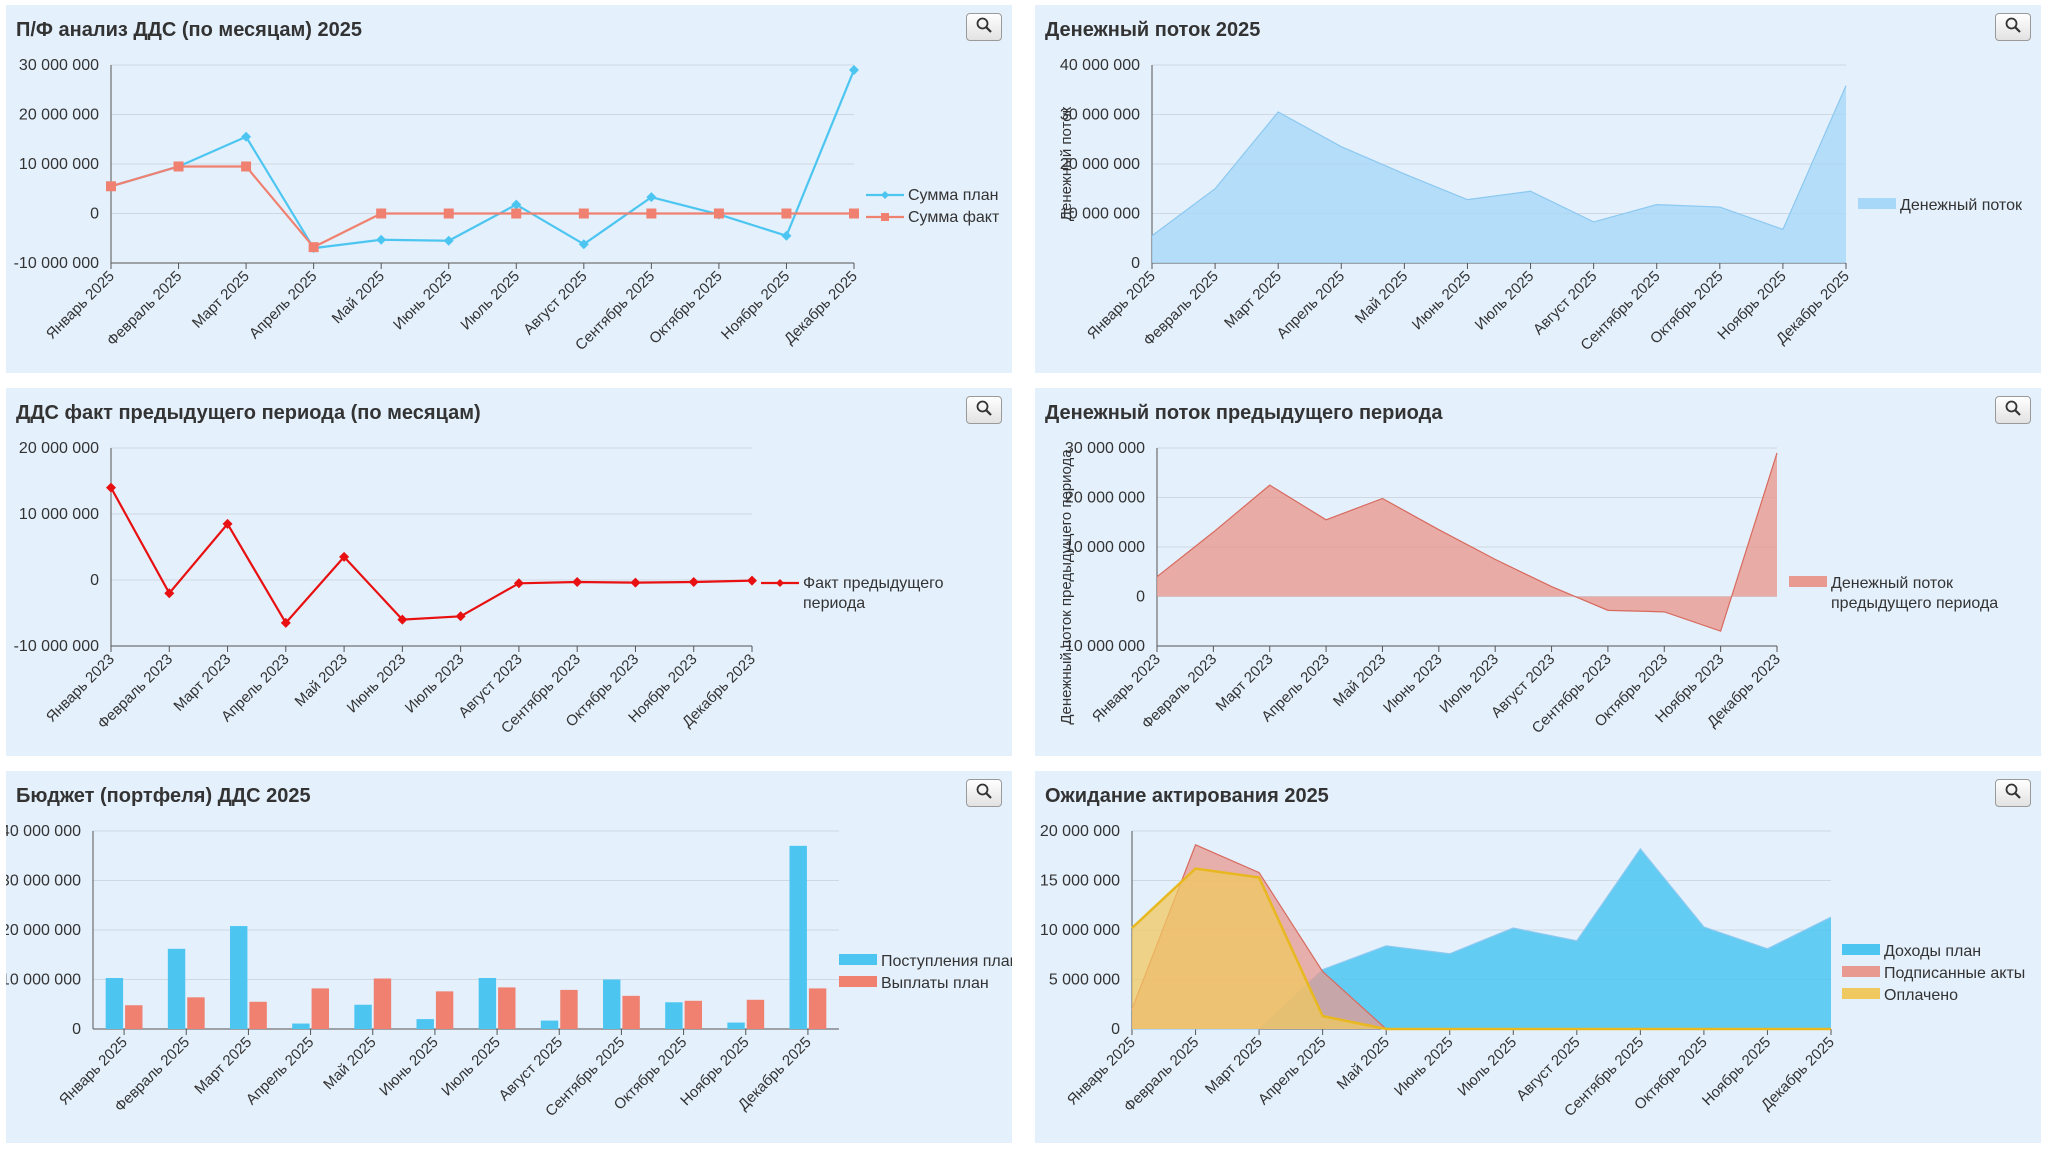 This screenshot has height=1151, width=2048. Describe the element at coordinates (1954, 973) in the screenshot. I see `legend-label: Подписанные акты` at that location.